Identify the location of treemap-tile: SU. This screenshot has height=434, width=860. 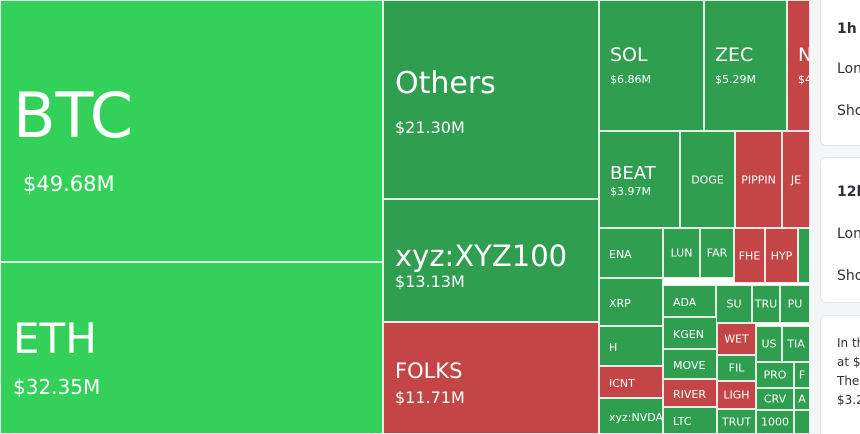
(734, 304).